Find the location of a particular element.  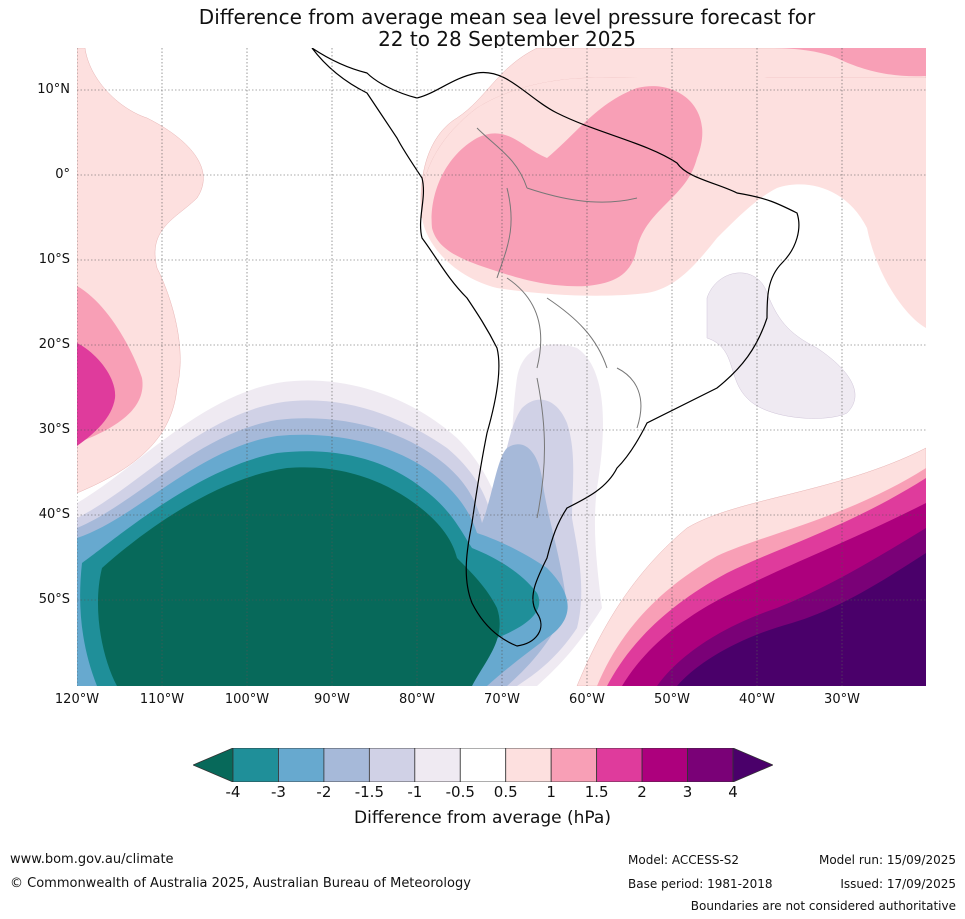

colorbar is located at coordinates (483, 765).